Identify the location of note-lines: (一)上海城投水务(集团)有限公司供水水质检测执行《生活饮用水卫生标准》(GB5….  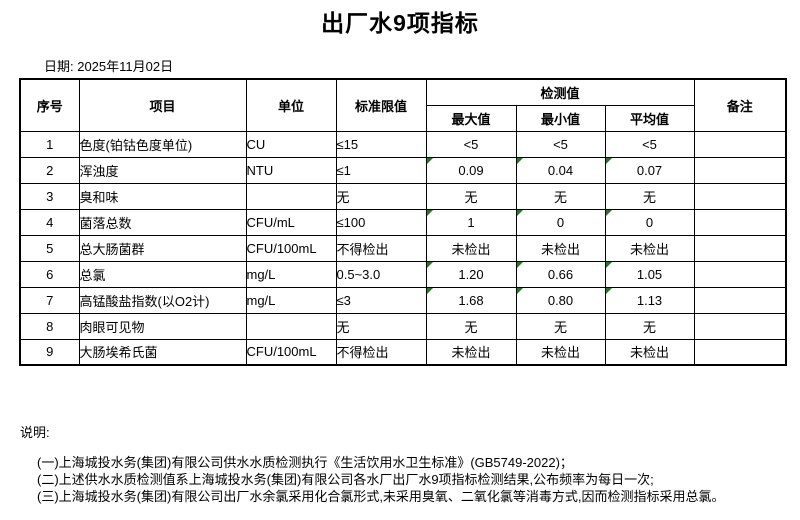
(381, 479).